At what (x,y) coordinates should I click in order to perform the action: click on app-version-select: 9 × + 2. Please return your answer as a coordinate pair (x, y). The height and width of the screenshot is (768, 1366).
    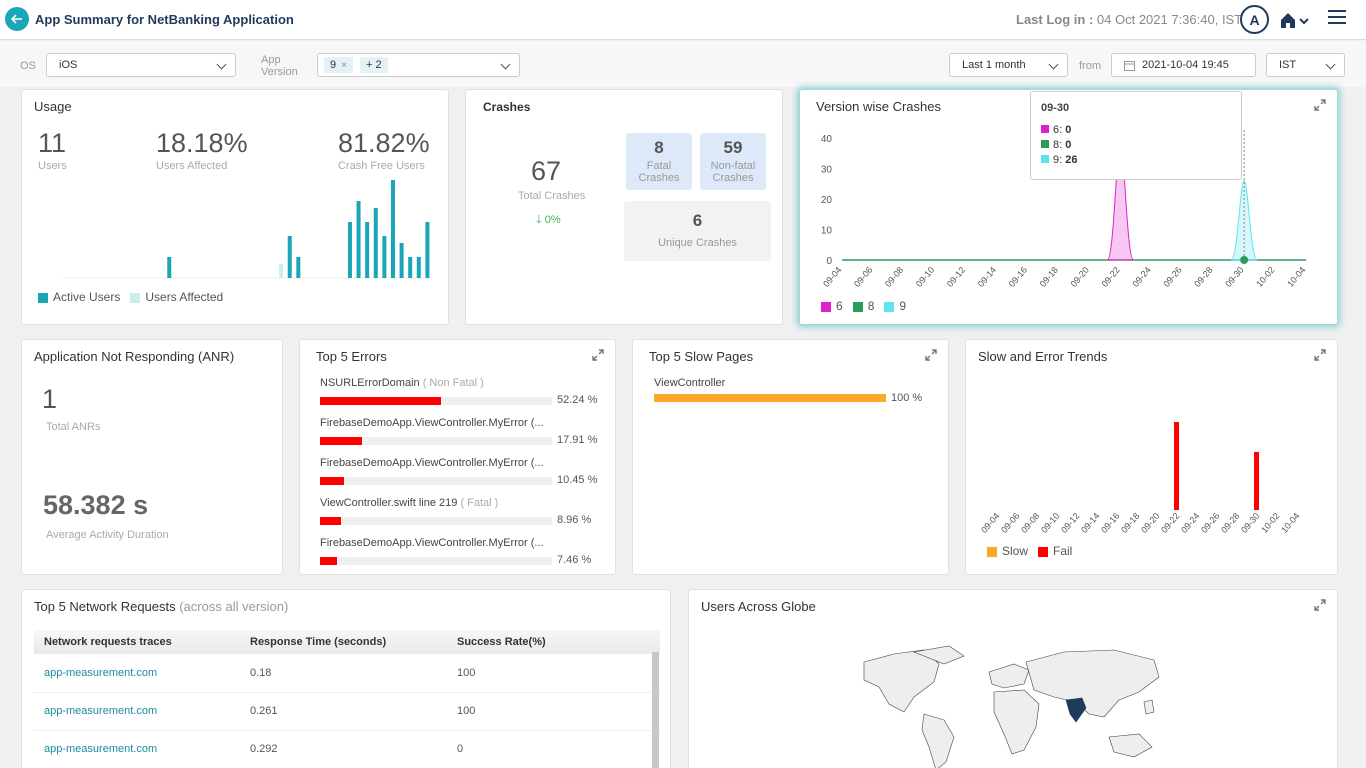
    Looking at the image, I should click on (418, 65).